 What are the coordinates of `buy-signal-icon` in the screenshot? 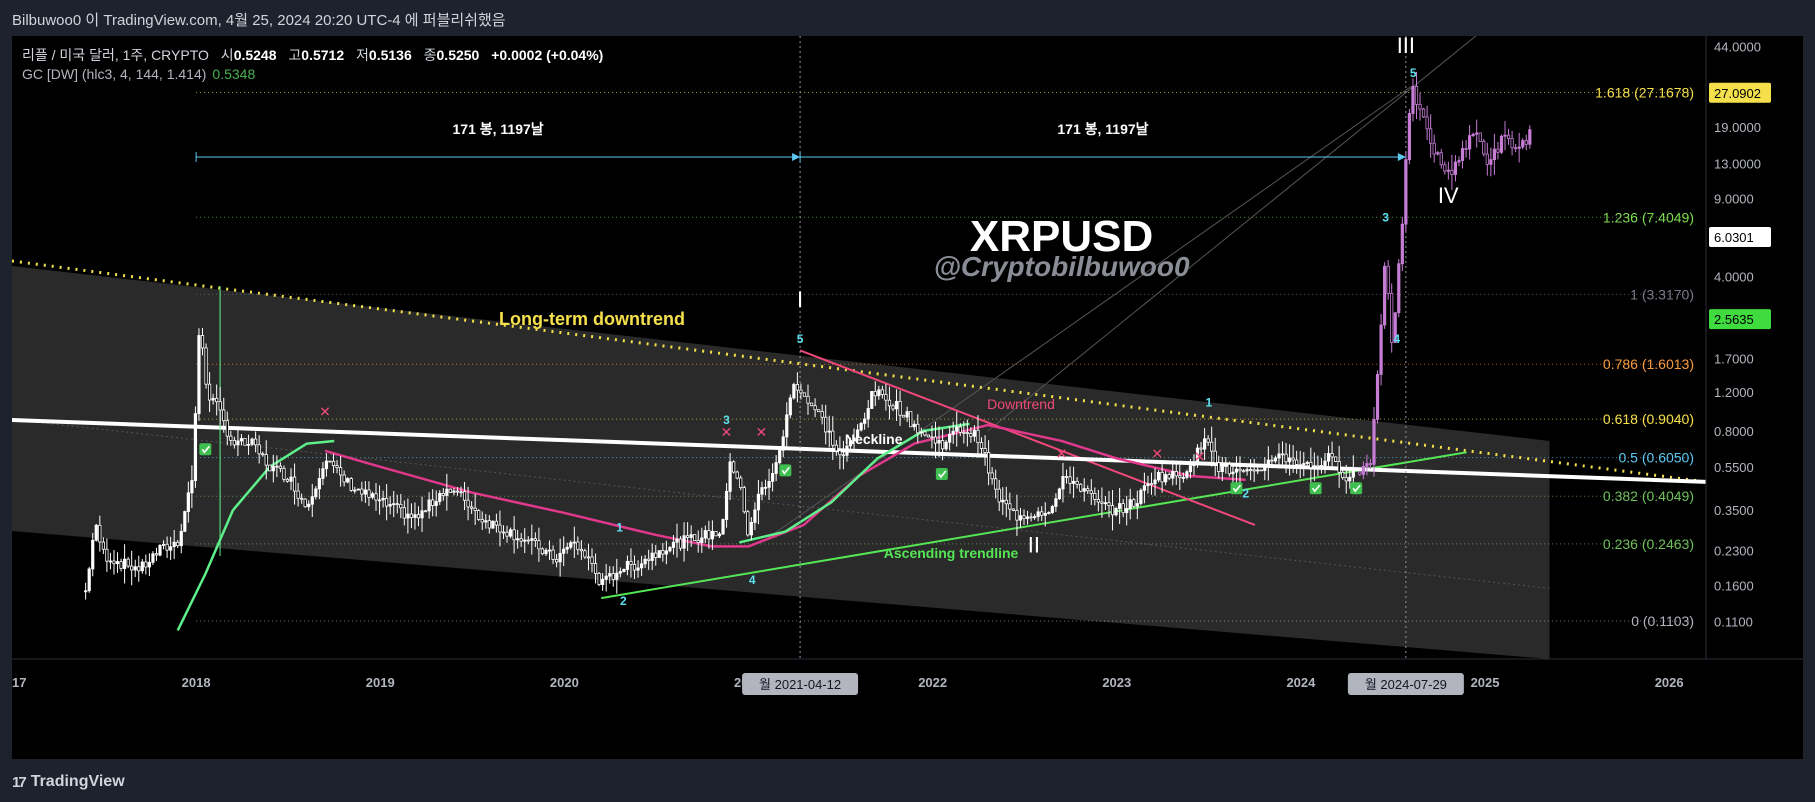 It's located at (1356, 488).